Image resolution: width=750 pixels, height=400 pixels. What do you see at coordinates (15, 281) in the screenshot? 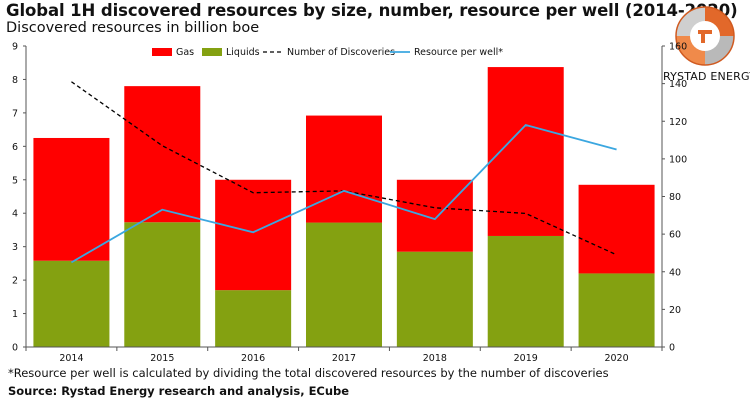
I see `left-tick-label: 2` at bounding box center [15, 281].